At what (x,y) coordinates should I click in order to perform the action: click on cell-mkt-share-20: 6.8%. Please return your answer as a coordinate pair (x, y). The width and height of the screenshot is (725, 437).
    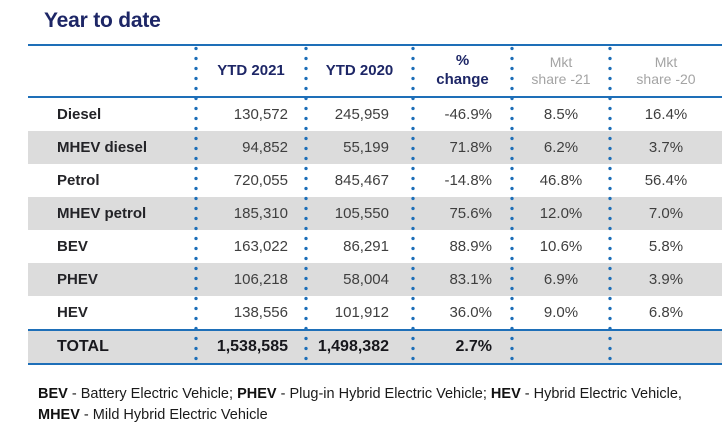
    Looking at the image, I should click on (666, 312).